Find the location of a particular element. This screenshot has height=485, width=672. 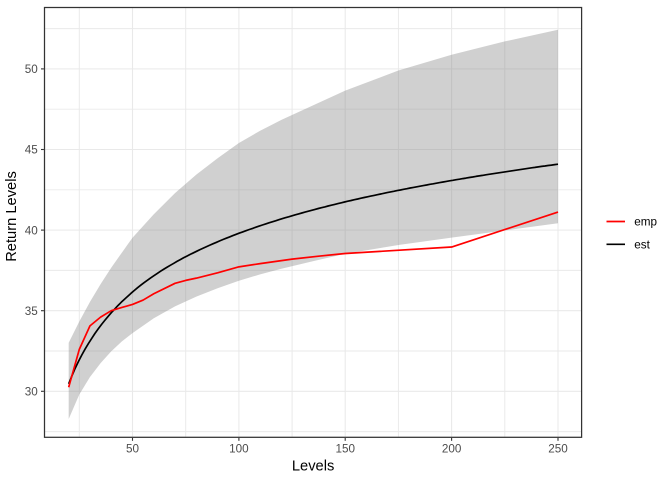

svg-text: 200 is located at coordinates (452, 449).